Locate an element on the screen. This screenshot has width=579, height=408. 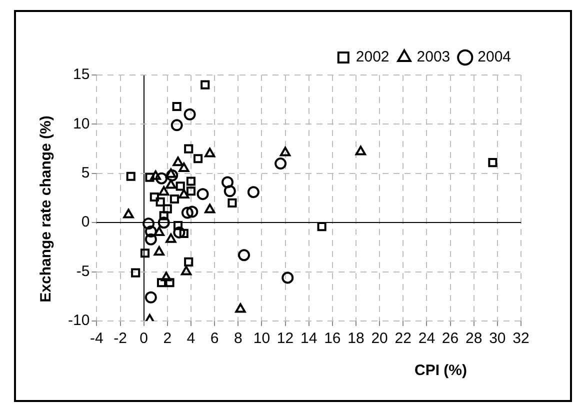
x-tick-label: 32 is located at coordinates (521, 339).